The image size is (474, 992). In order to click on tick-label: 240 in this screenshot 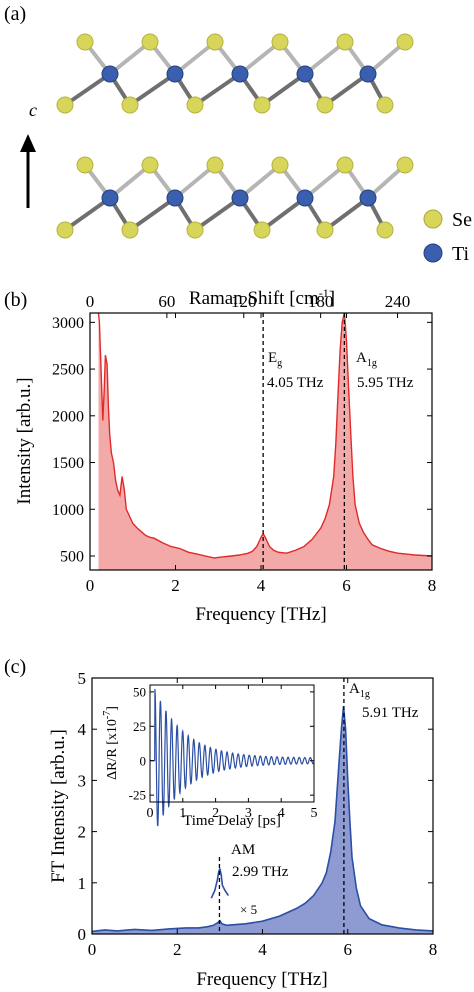, I will do `click(398, 301)`.